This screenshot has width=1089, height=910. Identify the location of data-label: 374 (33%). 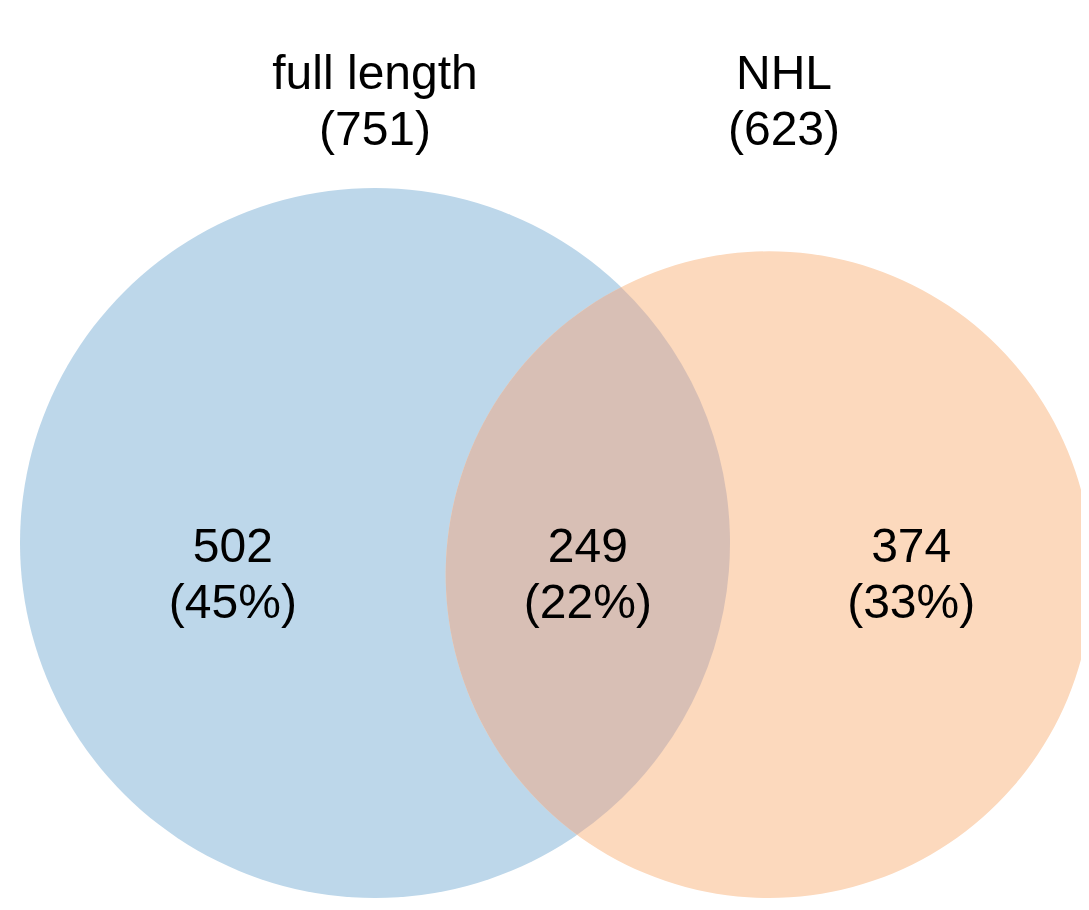
(911, 573).